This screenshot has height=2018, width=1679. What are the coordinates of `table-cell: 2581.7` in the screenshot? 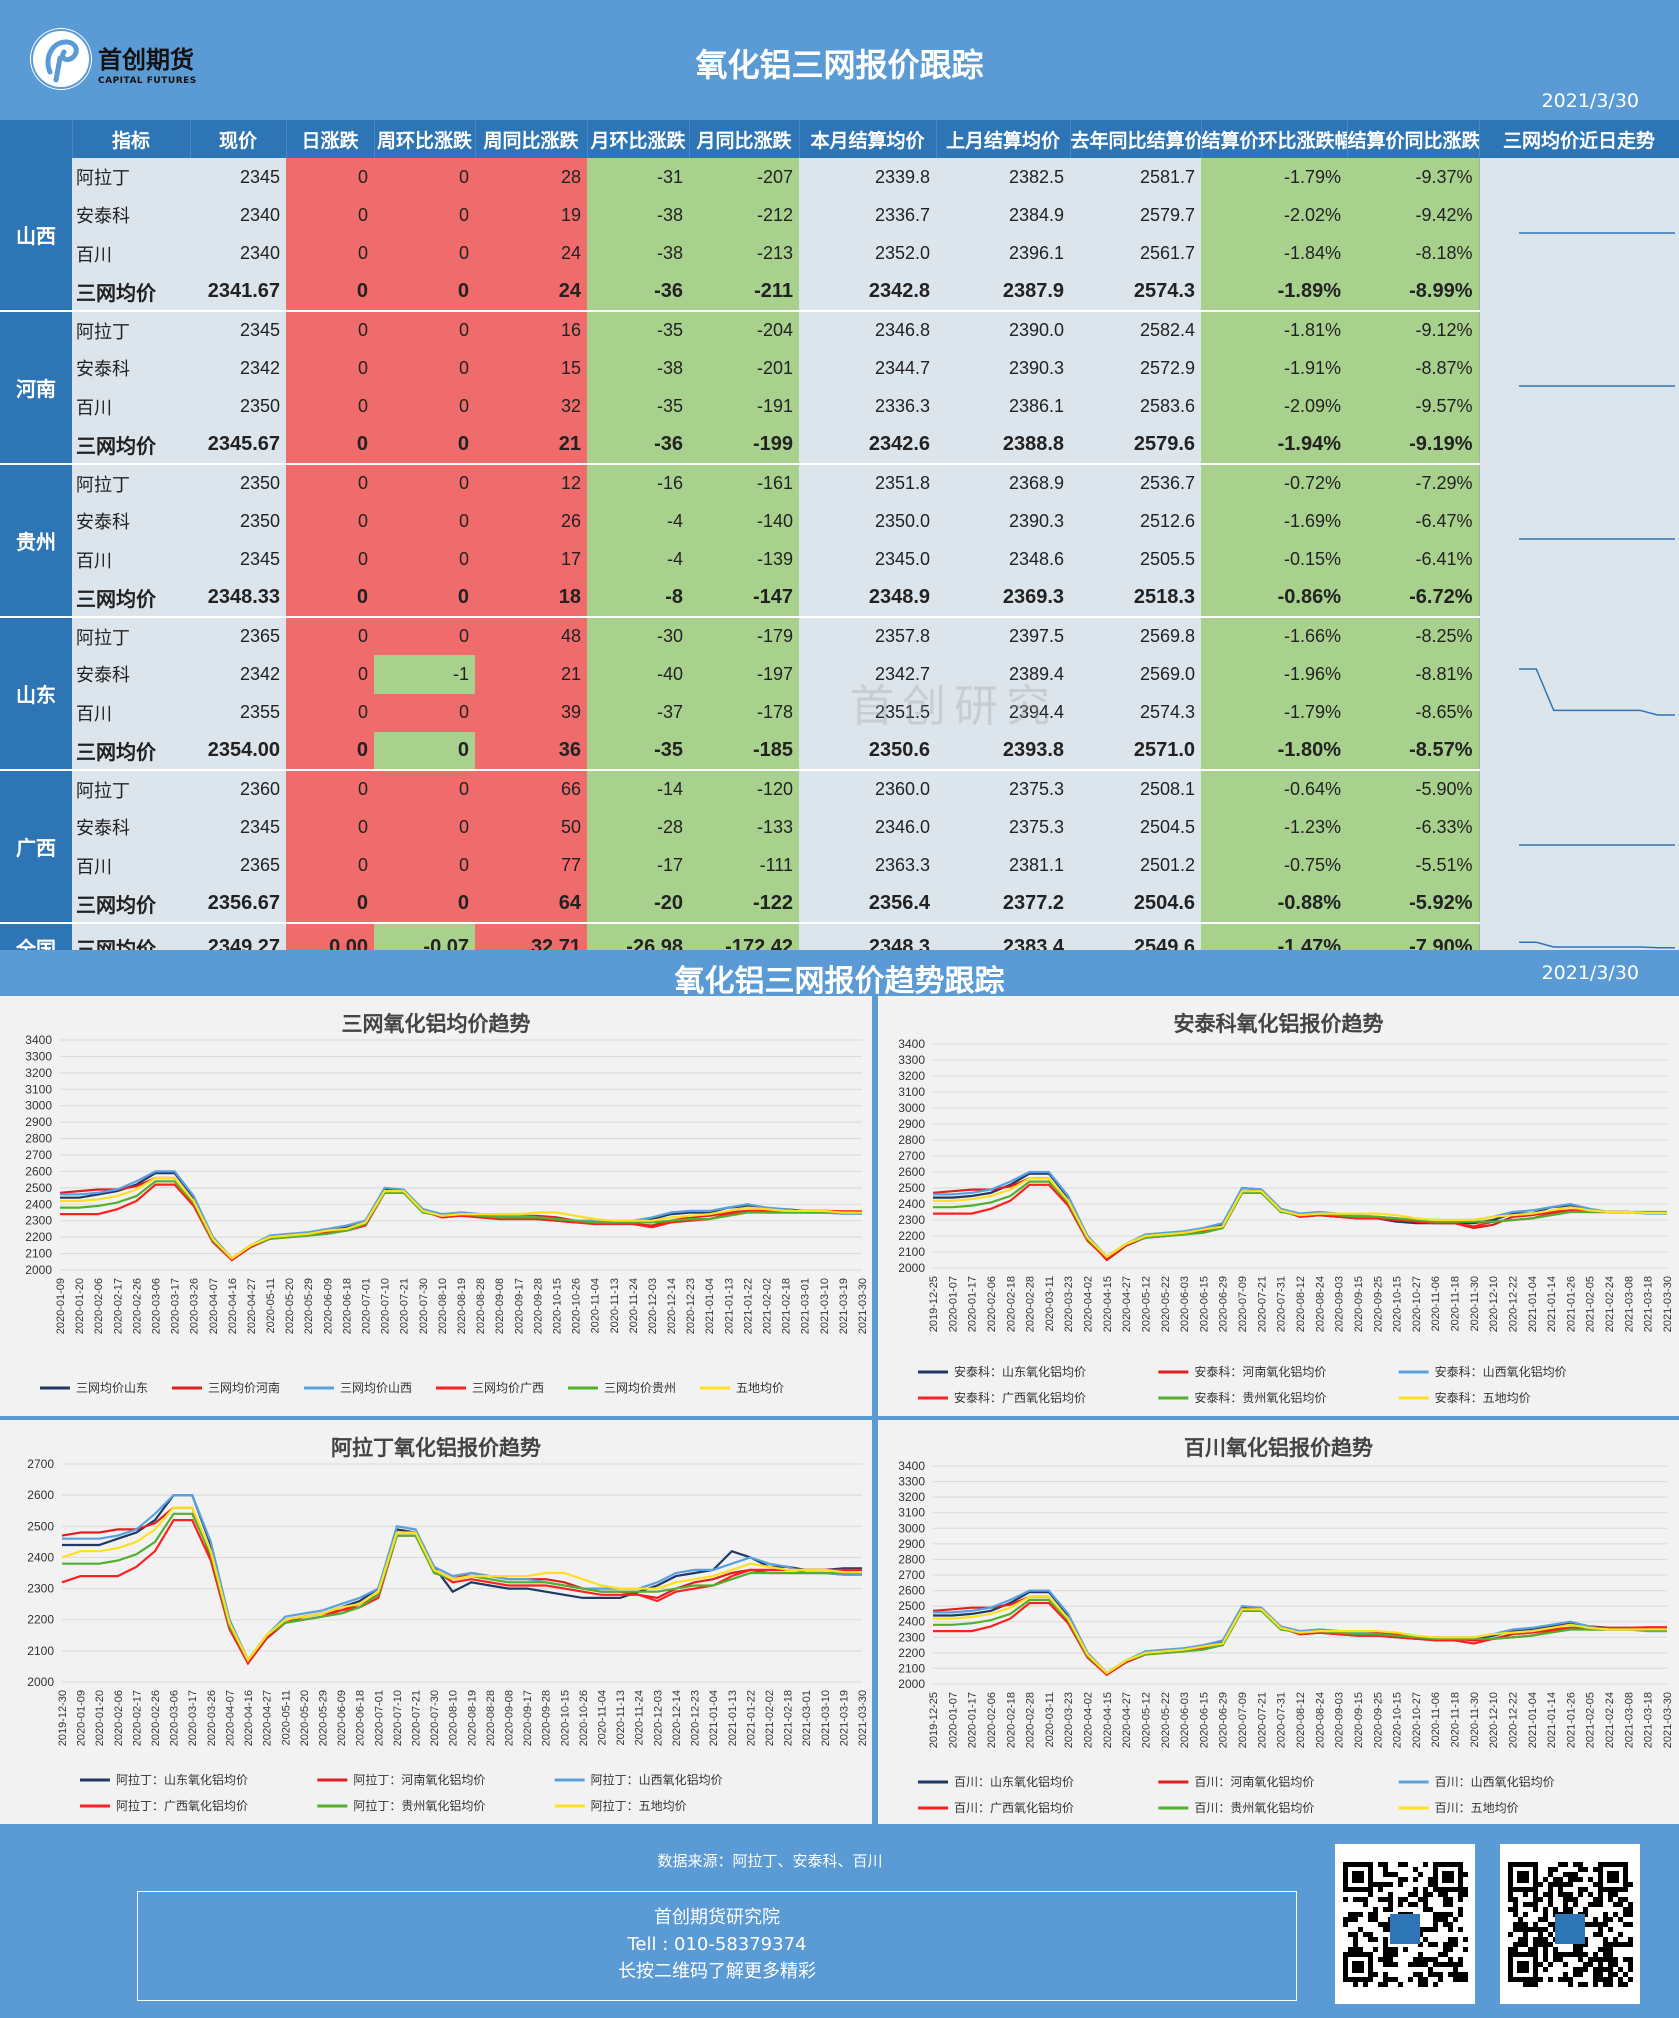 It's located at (1135, 177).